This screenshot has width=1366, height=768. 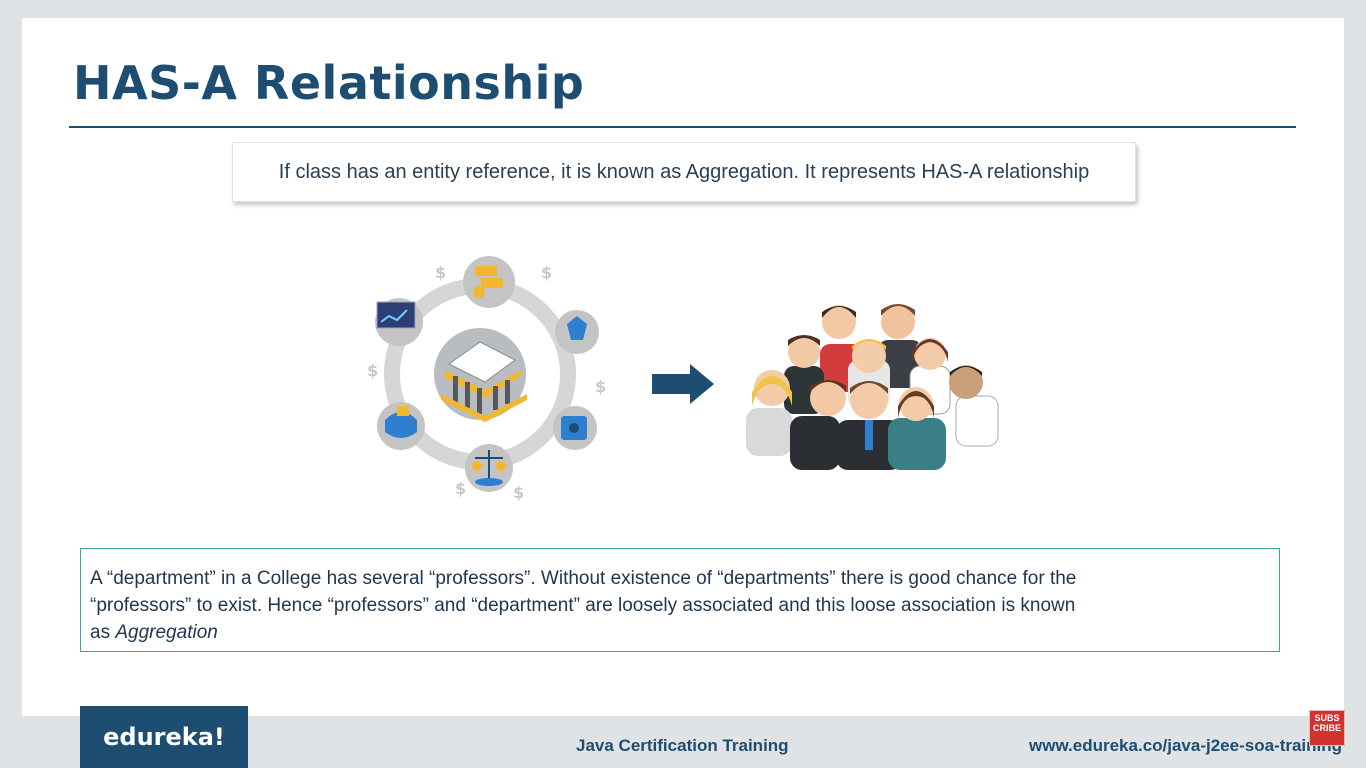 What do you see at coordinates (166, 632) in the screenshot?
I see `aggregation-term: Aggregation` at bounding box center [166, 632].